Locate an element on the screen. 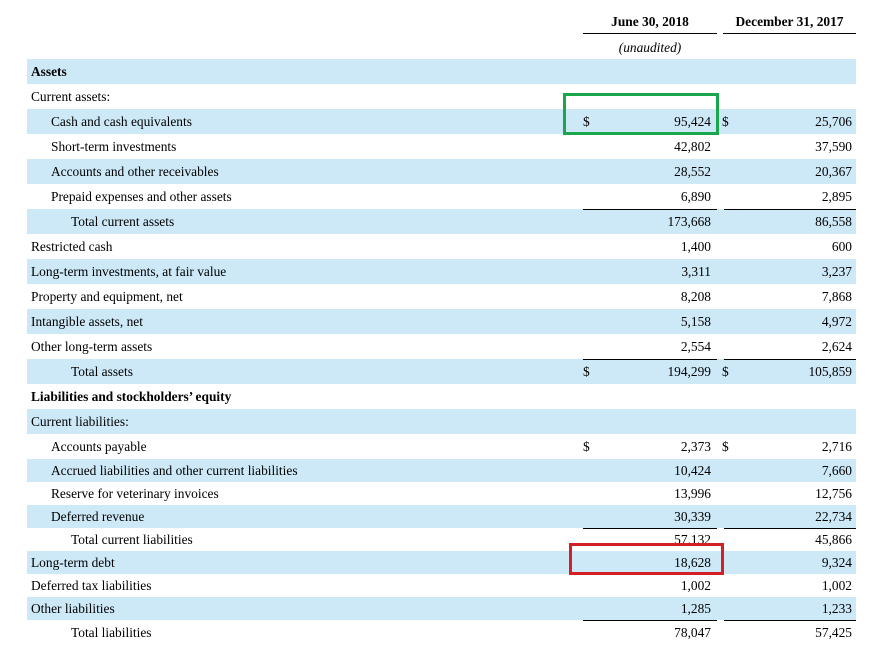  value-december-2017: 4,972 is located at coordinates (836, 321).